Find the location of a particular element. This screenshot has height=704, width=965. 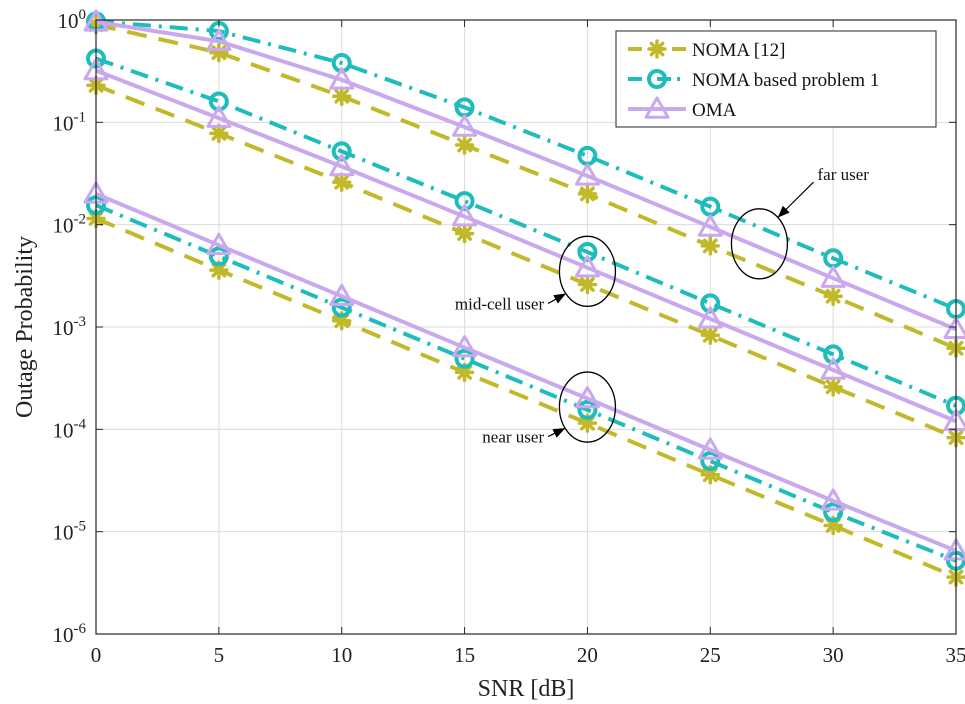

legend-entry-1: NOMA based problem 1 is located at coordinates (753, 80).